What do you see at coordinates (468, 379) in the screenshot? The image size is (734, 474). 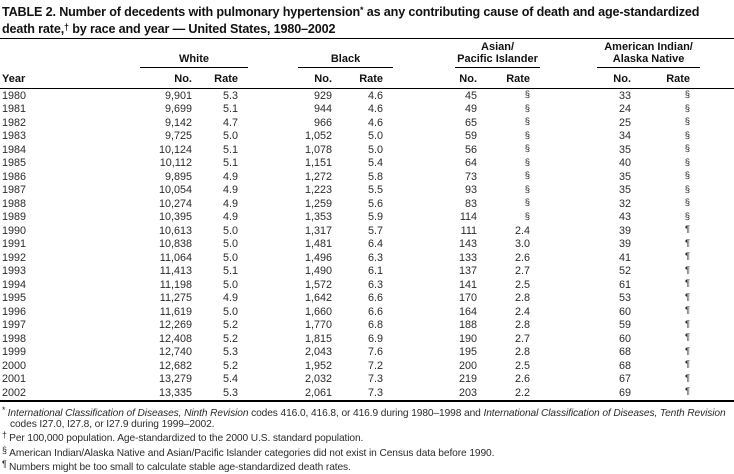 I see `no-cell: 219` at bounding box center [468, 379].